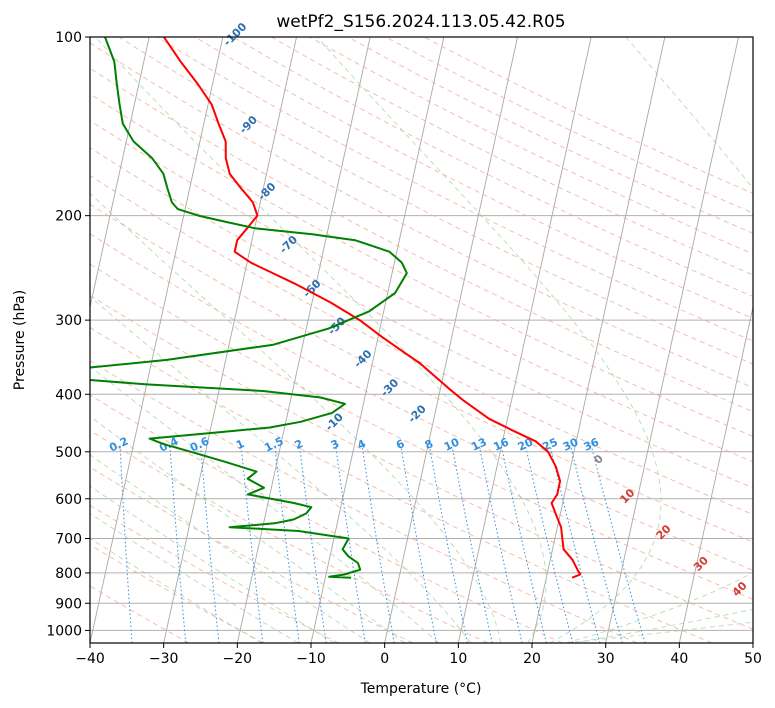 This screenshot has width=775, height=708. What do you see at coordinates (68, 574) in the screenshot?
I see `y-tick-label: 800` at bounding box center [68, 574].